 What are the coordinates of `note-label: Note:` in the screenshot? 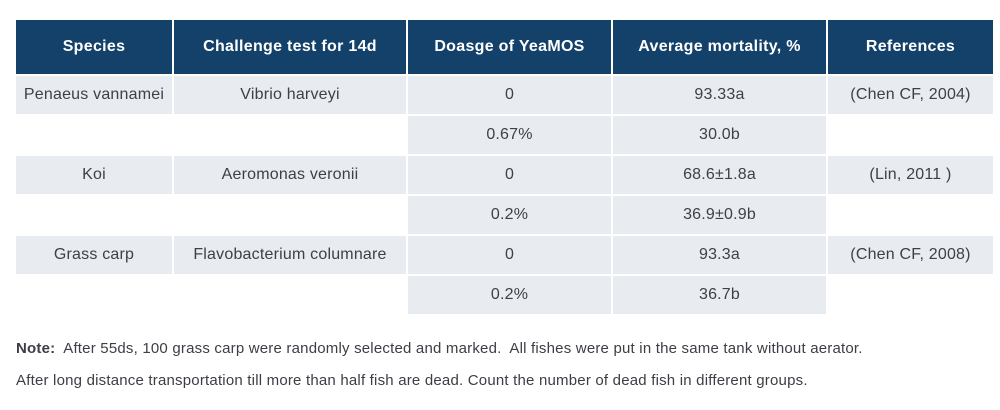 It's located at (36, 348).